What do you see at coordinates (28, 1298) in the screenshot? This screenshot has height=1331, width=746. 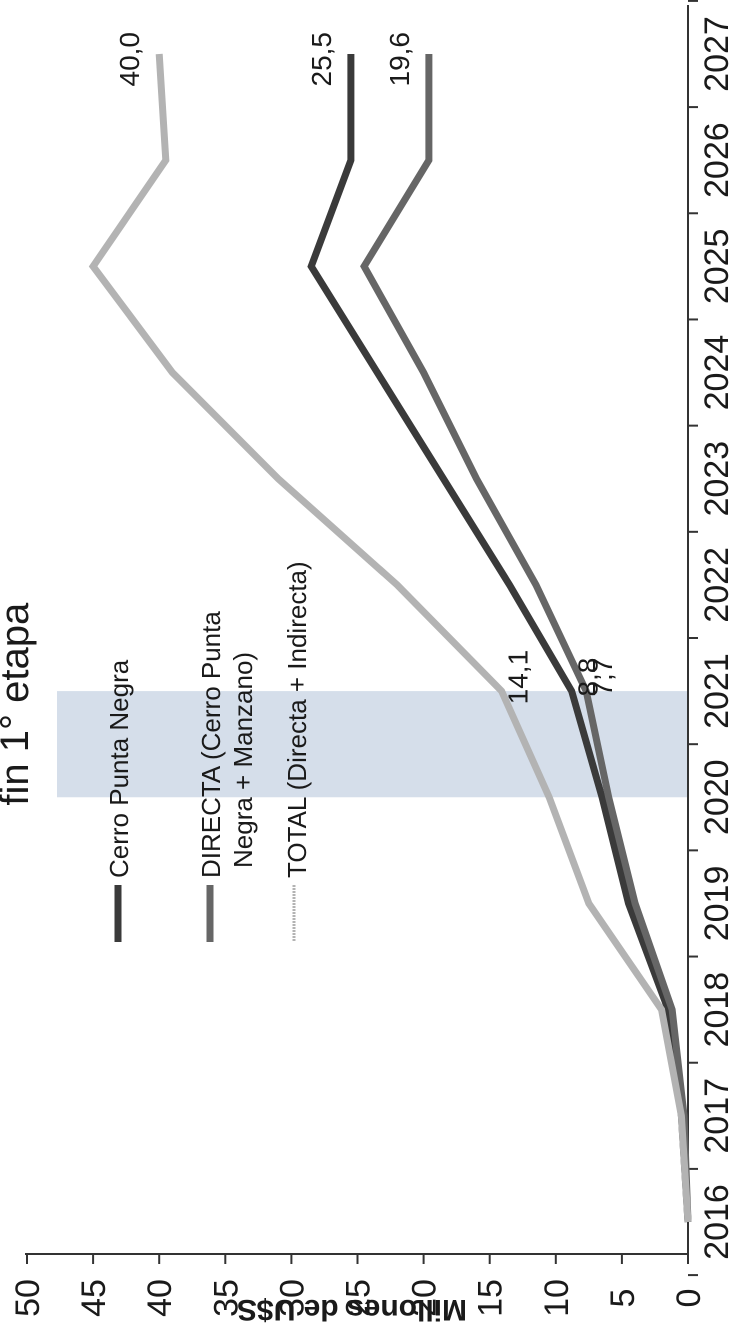 I see `y-tick-label: 50` at bounding box center [28, 1298].